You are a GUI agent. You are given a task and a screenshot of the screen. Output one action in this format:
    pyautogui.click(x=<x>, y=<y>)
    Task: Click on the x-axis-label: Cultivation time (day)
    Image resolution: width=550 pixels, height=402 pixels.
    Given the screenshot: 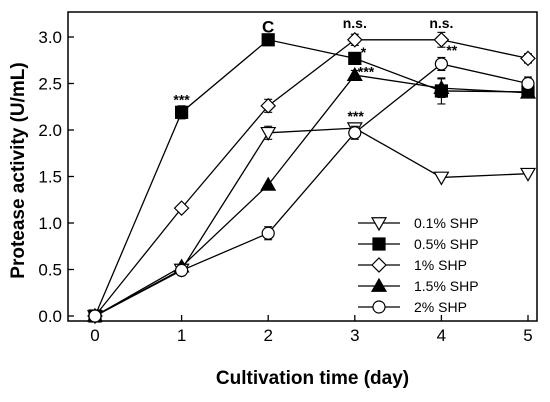 What is the action you would take?
    pyautogui.click(x=312, y=378)
    